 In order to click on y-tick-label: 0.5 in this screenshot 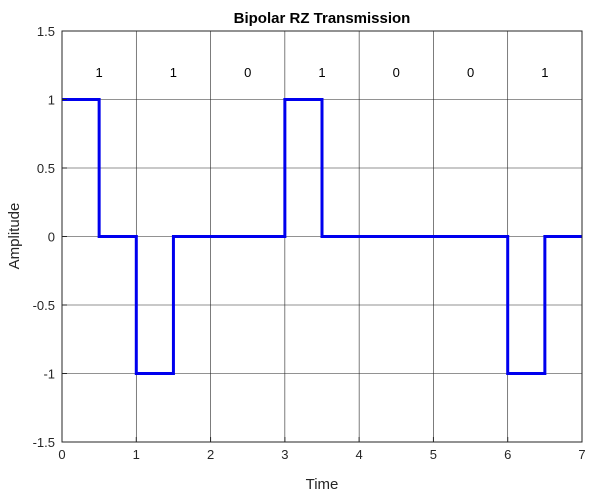, I will do `click(46, 168)`.